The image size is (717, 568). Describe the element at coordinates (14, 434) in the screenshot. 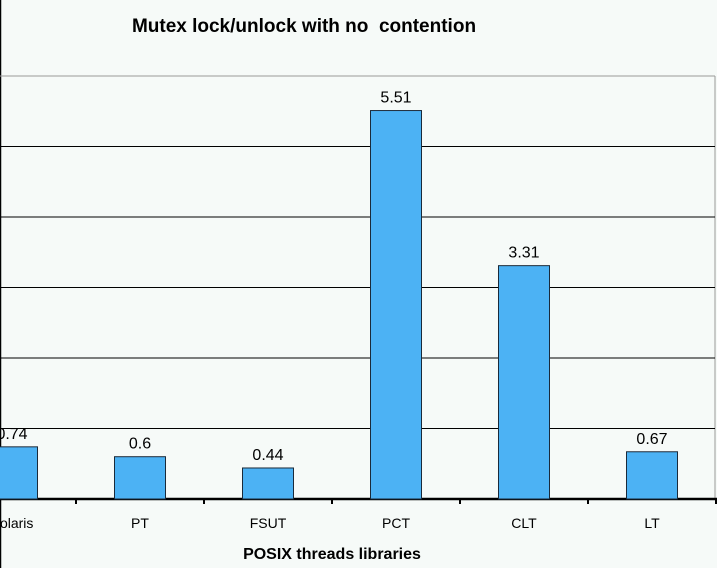

I see `data-label: 0.74` at that location.